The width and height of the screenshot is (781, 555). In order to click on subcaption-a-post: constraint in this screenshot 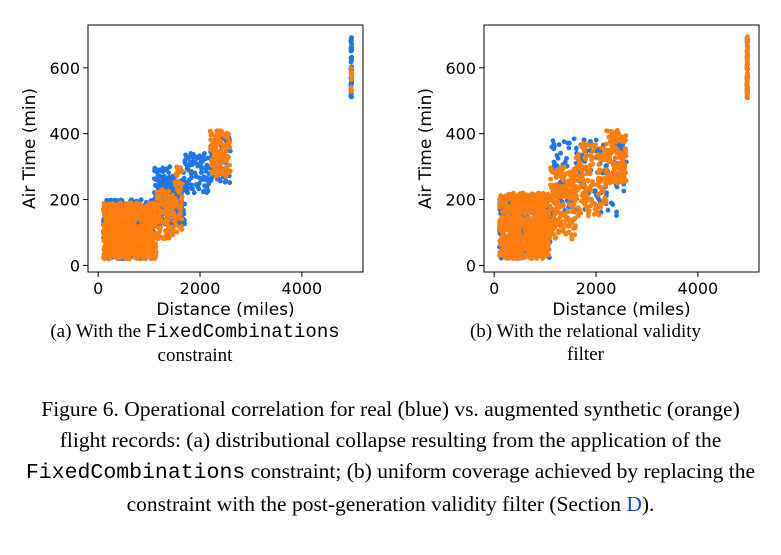, I will do `click(195, 355)`.